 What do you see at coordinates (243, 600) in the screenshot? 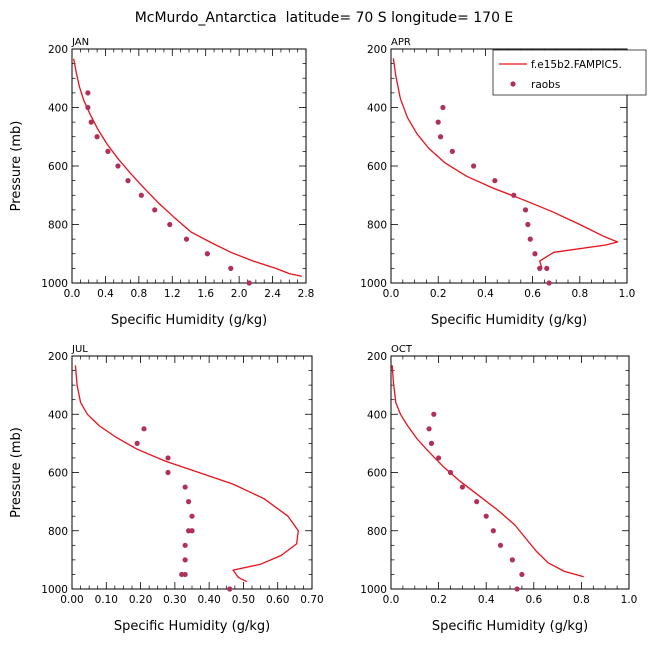
I see `x-tick-label: 0.50` at bounding box center [243, 600].